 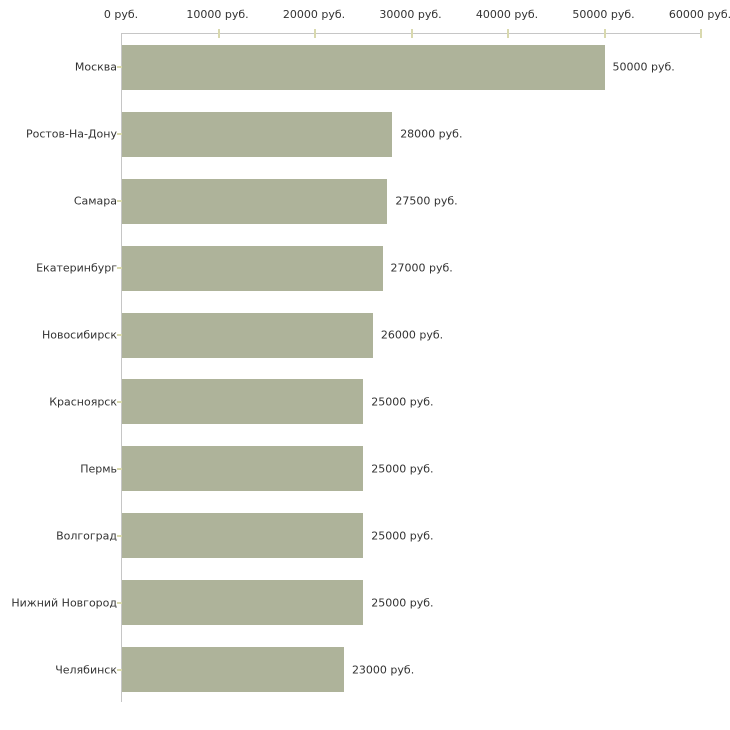 What do you see at coordinates (314, 14) in the screenshot?
I see `x-axis-tick-label: 20000 руб.` at bounding box center [314, 14].